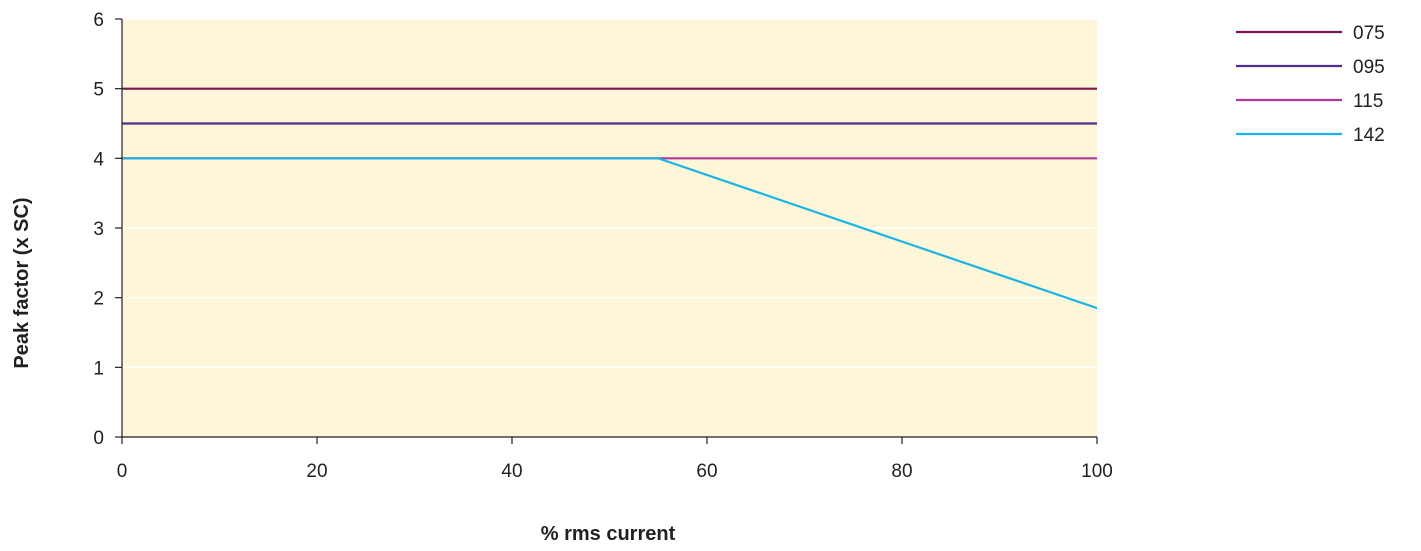  I want to click on x-tick-label-1: 20, so click(316, 471).